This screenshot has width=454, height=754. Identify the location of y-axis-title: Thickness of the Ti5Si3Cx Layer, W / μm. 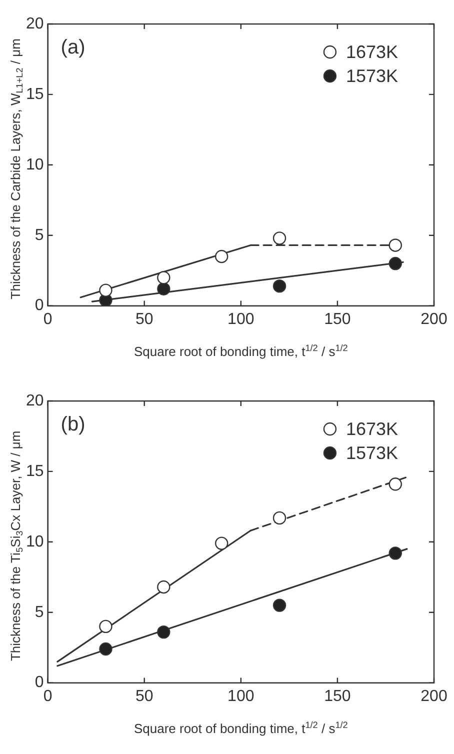
(16, 546).